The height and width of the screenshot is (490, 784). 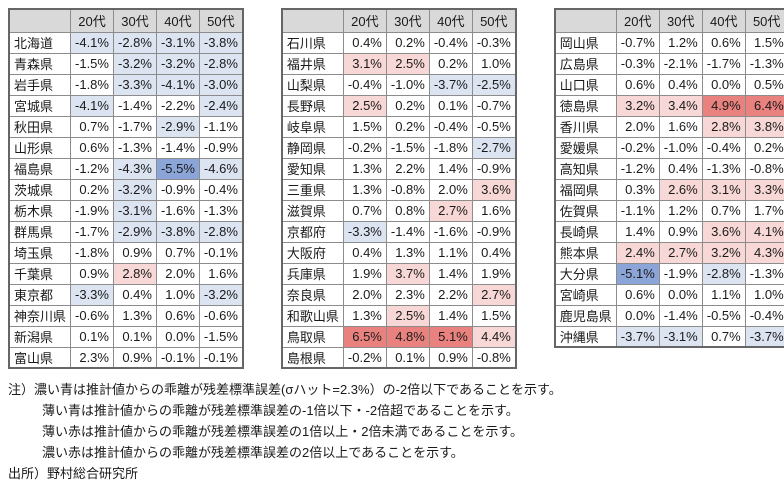 I want to click on value-cell: -0.2%, so click(x=637, y=147).